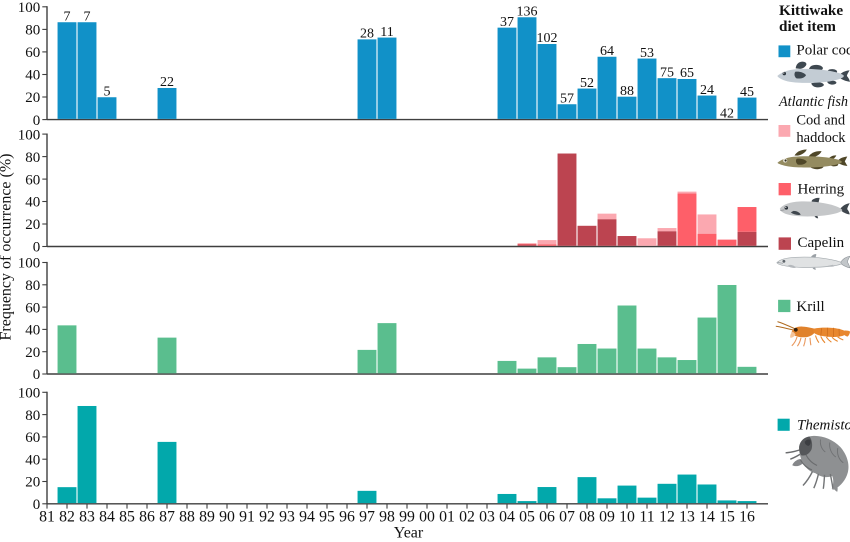 The image size is (850, 542). Describe the element at coordinates (367, 34) in the screenshot. I see `svg-text: 28` at that location.